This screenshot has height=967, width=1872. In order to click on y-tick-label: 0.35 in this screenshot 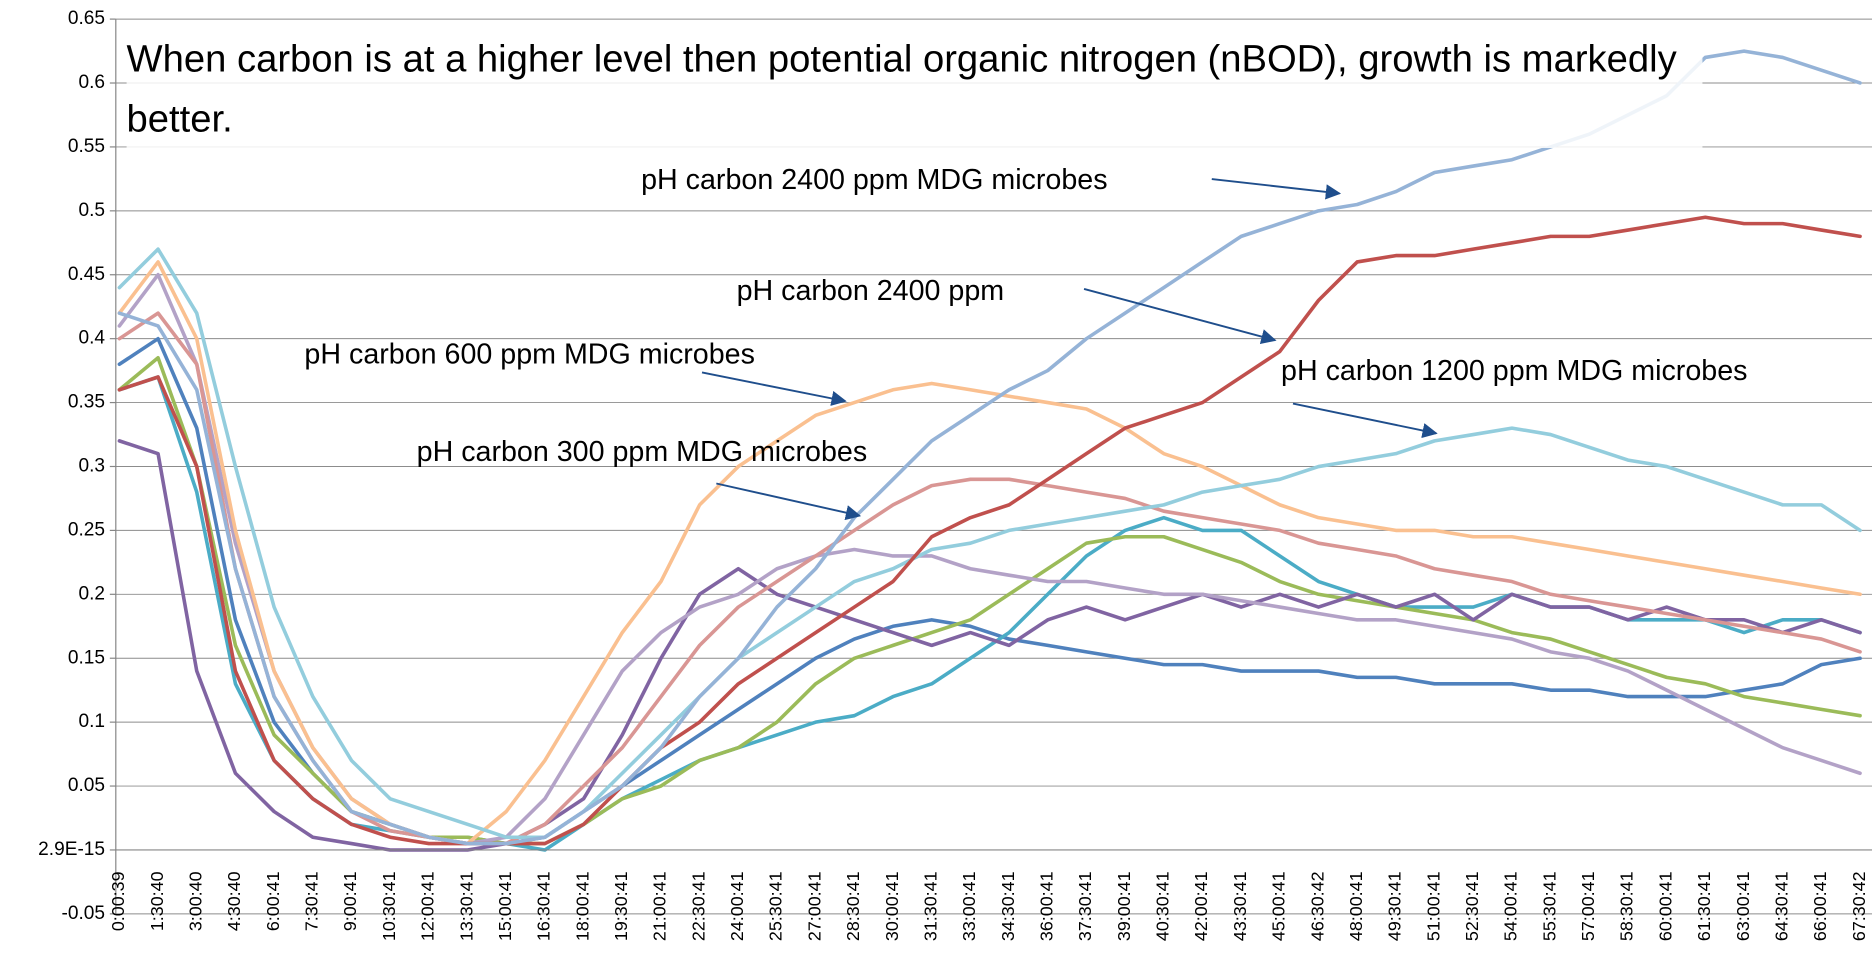, I will do `click(86, 402)`.